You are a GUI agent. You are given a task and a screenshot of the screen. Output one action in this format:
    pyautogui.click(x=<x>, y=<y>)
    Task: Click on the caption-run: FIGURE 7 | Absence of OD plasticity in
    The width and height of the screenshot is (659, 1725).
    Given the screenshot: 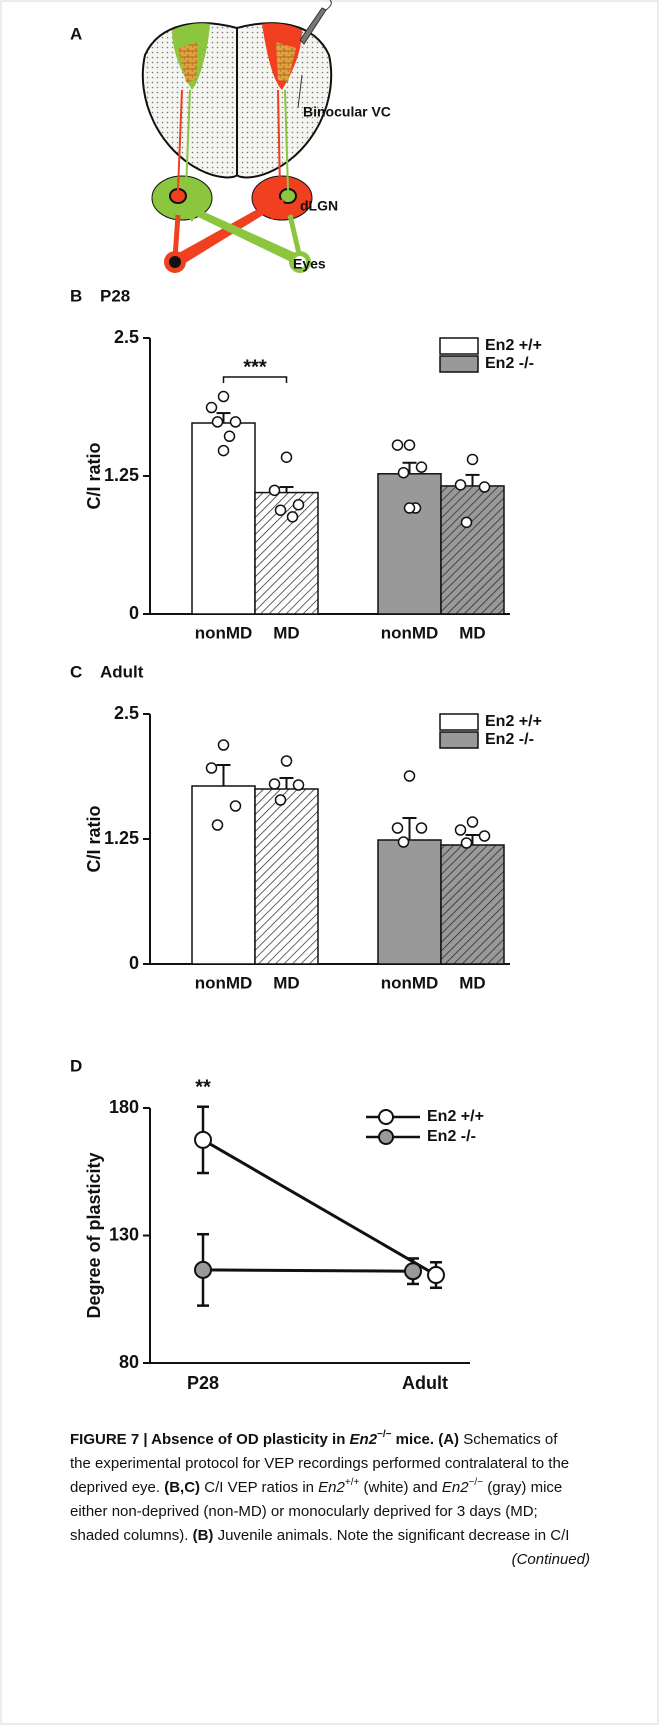 What is the action you would take?
    pyautogui.click(x=210, y=1439)
    